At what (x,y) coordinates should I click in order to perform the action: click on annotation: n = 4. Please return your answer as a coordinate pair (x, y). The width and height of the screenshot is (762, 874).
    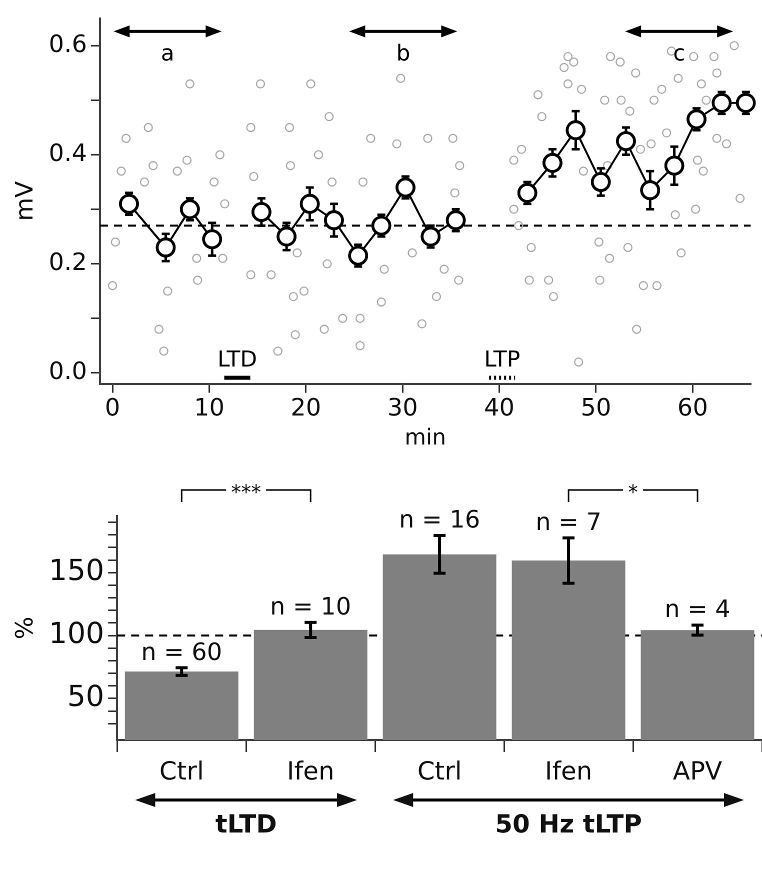
    Looking at the image, I should click on (697, 609).